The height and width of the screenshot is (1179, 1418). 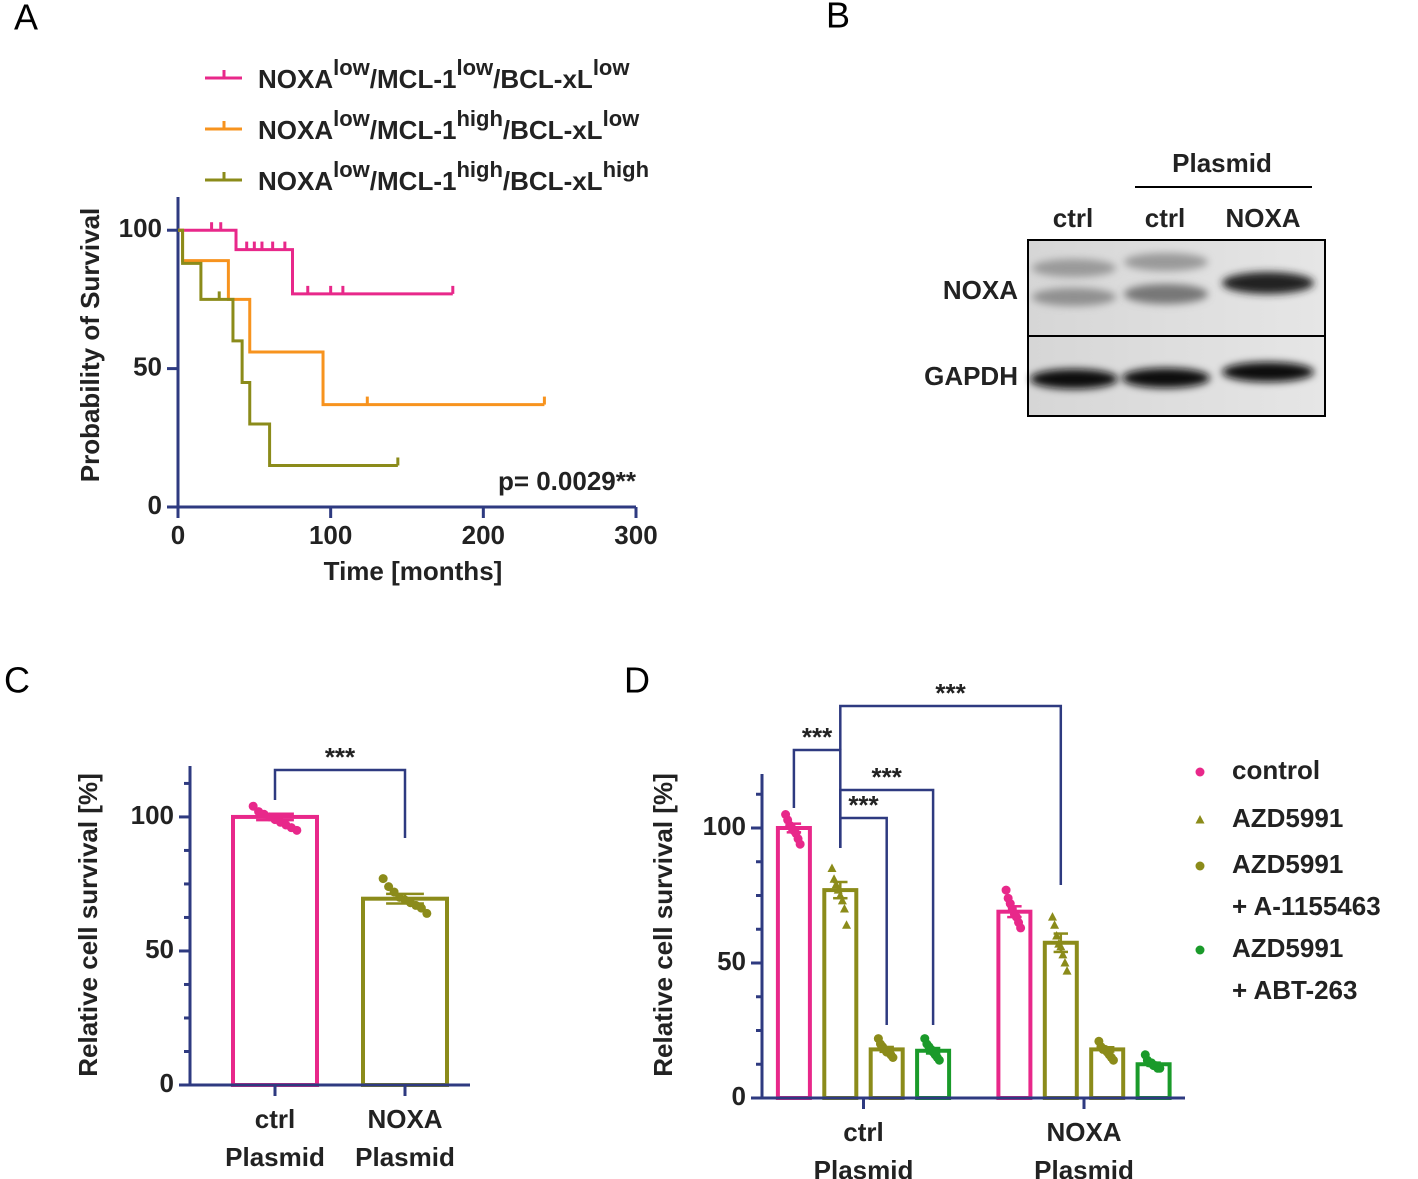 I want to click on x-tick-label: ctrl, so click(x=863, y=1132).